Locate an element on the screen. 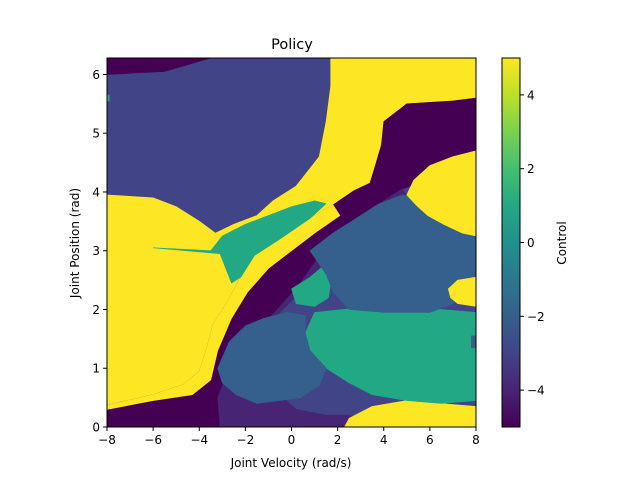  x-tick-label: 2 is located at coordinates (338, 440).